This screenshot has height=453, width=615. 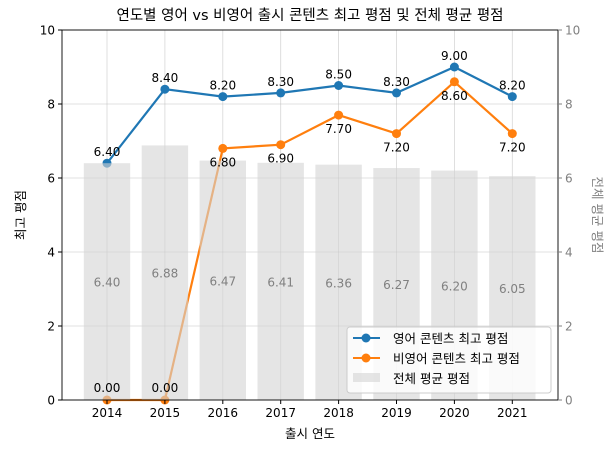 I want to click on data-label-non-english: 8.60, so click(x=454, y=96).